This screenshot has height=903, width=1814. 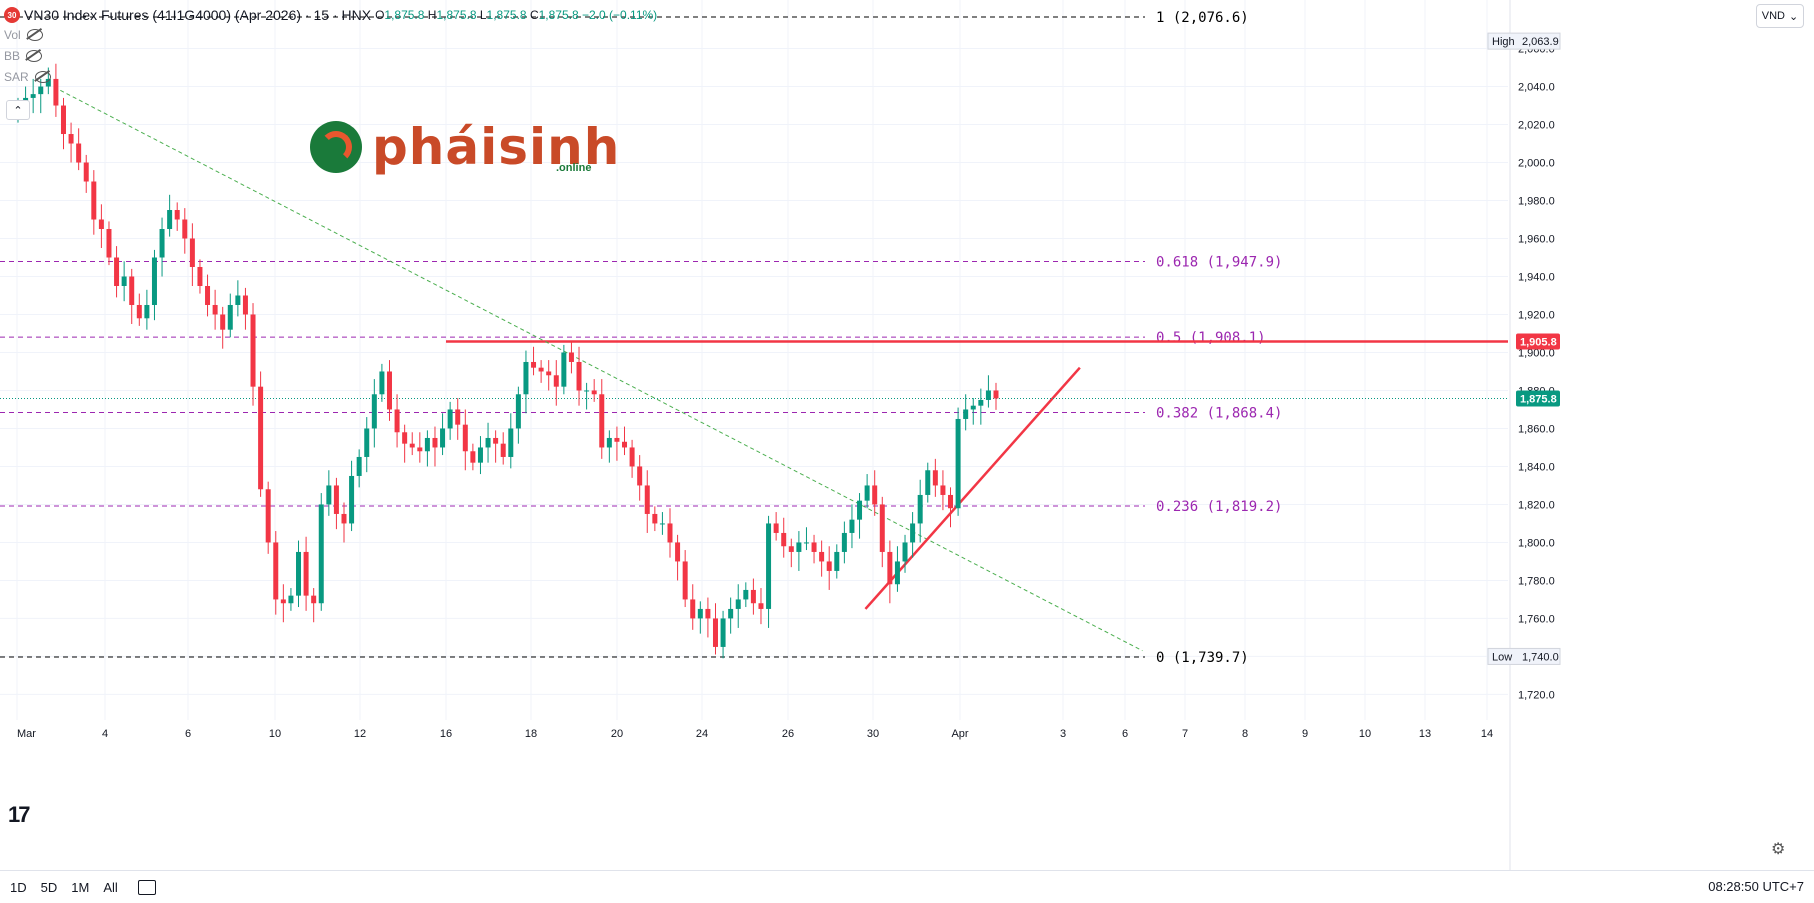 What do you see at coordinates (1756, 886) in the screenshot?
I see `clock: 08:28:50 UTC+7` at bounding box center [1756, 886].